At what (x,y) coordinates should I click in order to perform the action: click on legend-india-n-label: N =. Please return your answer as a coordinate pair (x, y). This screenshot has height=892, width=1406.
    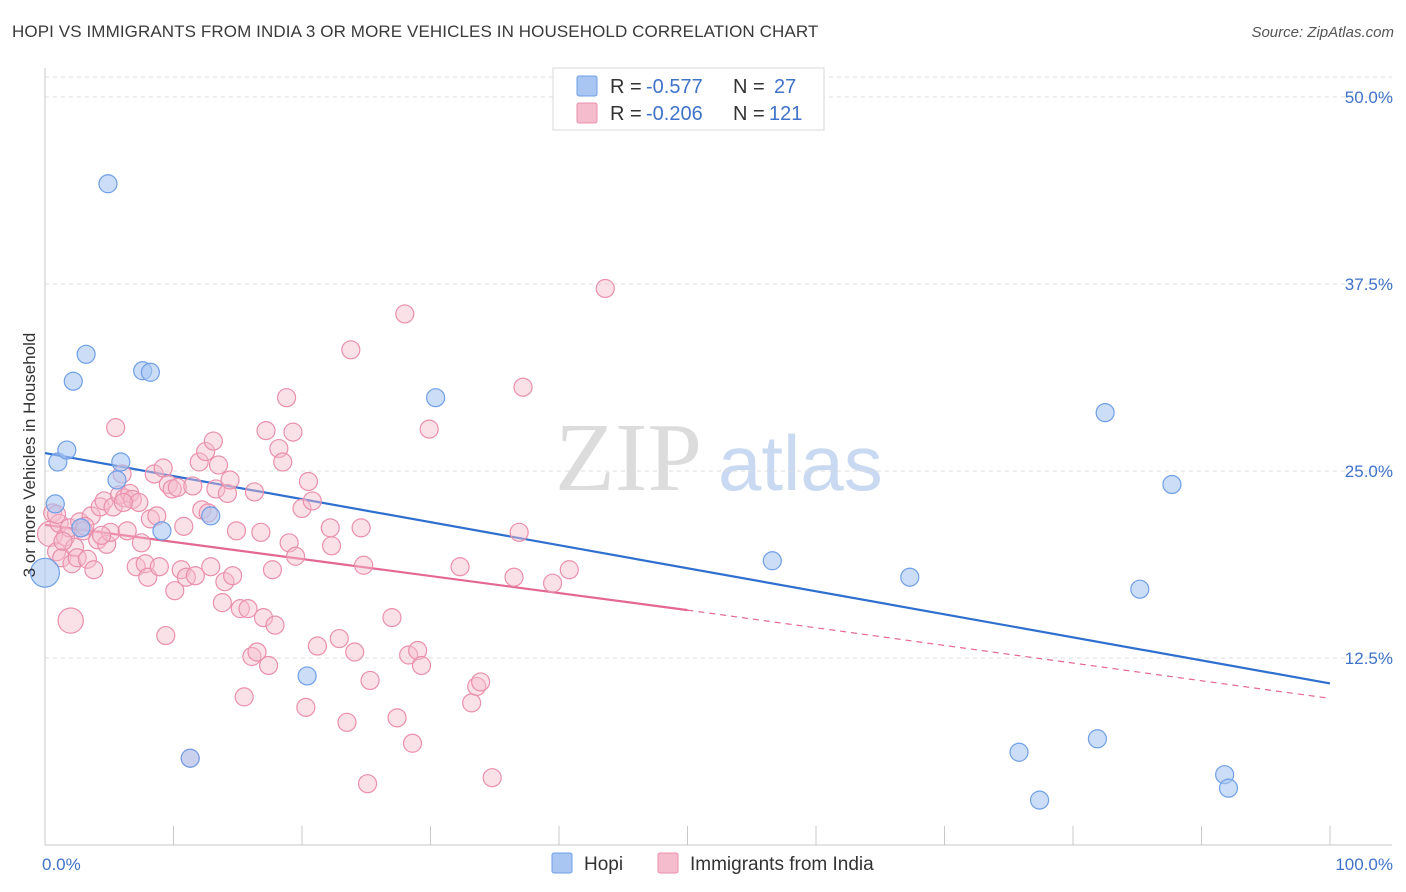
    Looking at the image, I should click on (749, 114).